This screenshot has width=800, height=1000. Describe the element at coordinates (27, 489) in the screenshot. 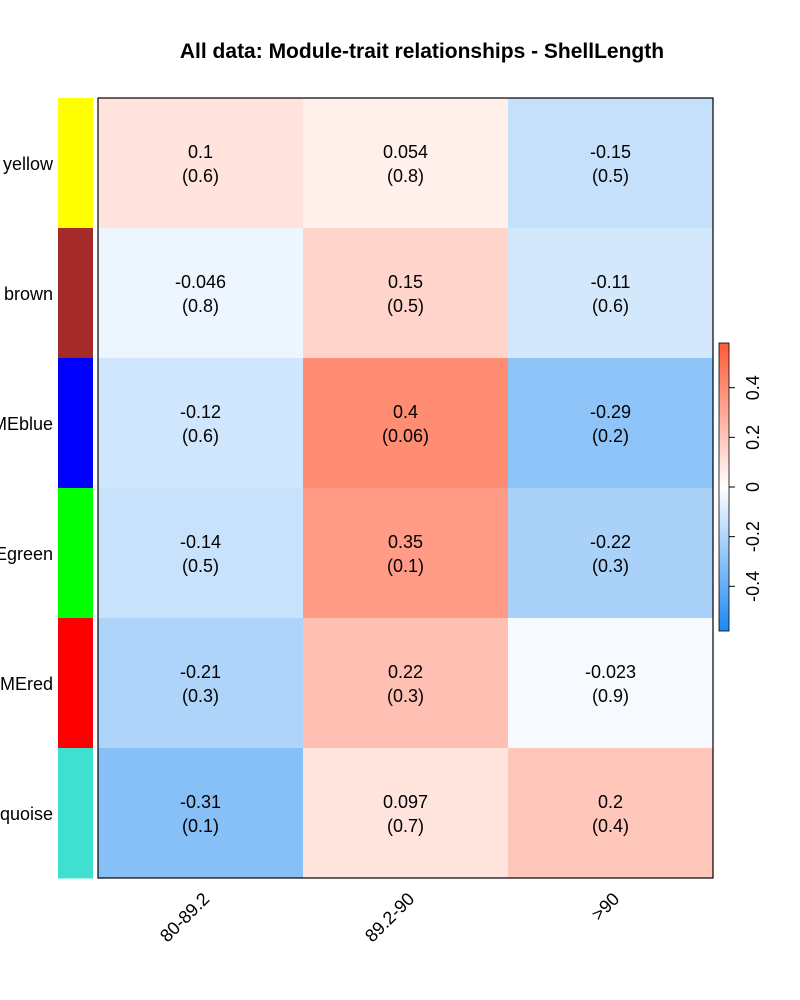

I see `row-labels: yellow brown MEblue Egreen MEred quoise` at that location.